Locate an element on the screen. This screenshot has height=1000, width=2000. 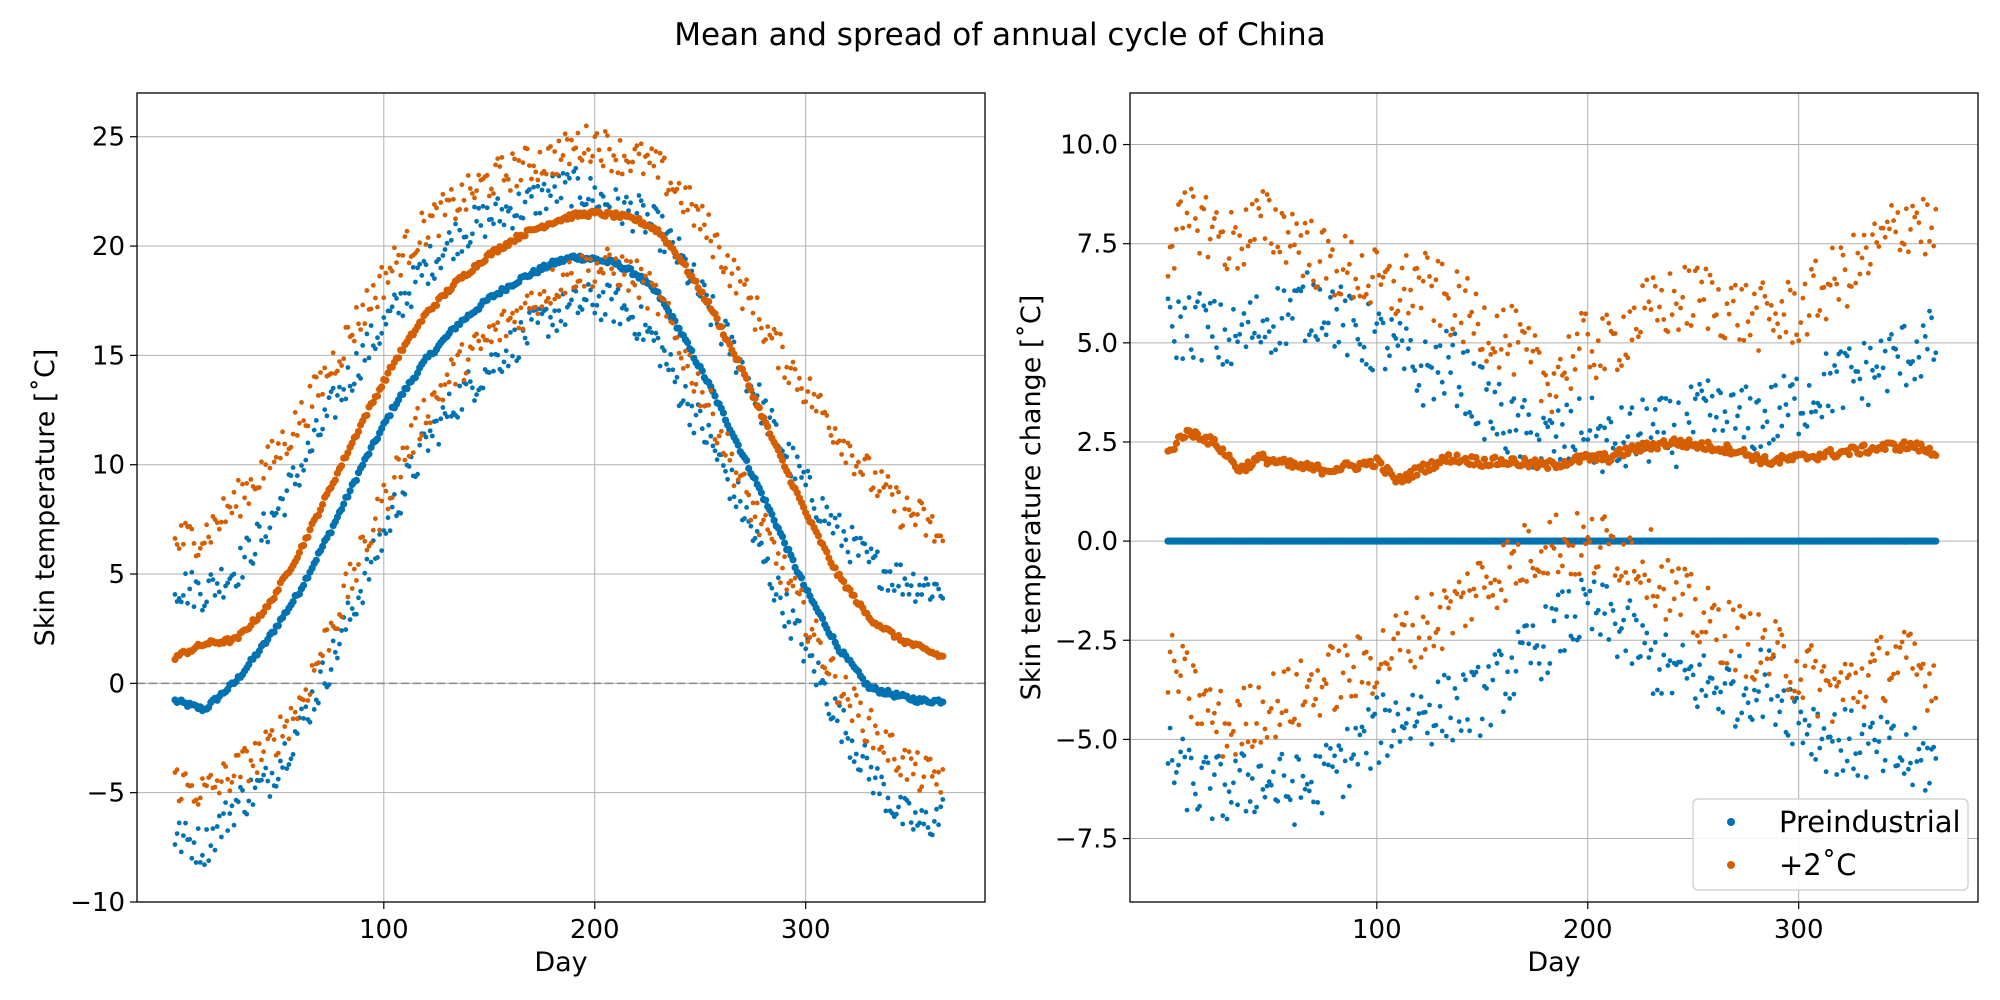
series-preindustrial-lower is located at coordinates (1552, 702).